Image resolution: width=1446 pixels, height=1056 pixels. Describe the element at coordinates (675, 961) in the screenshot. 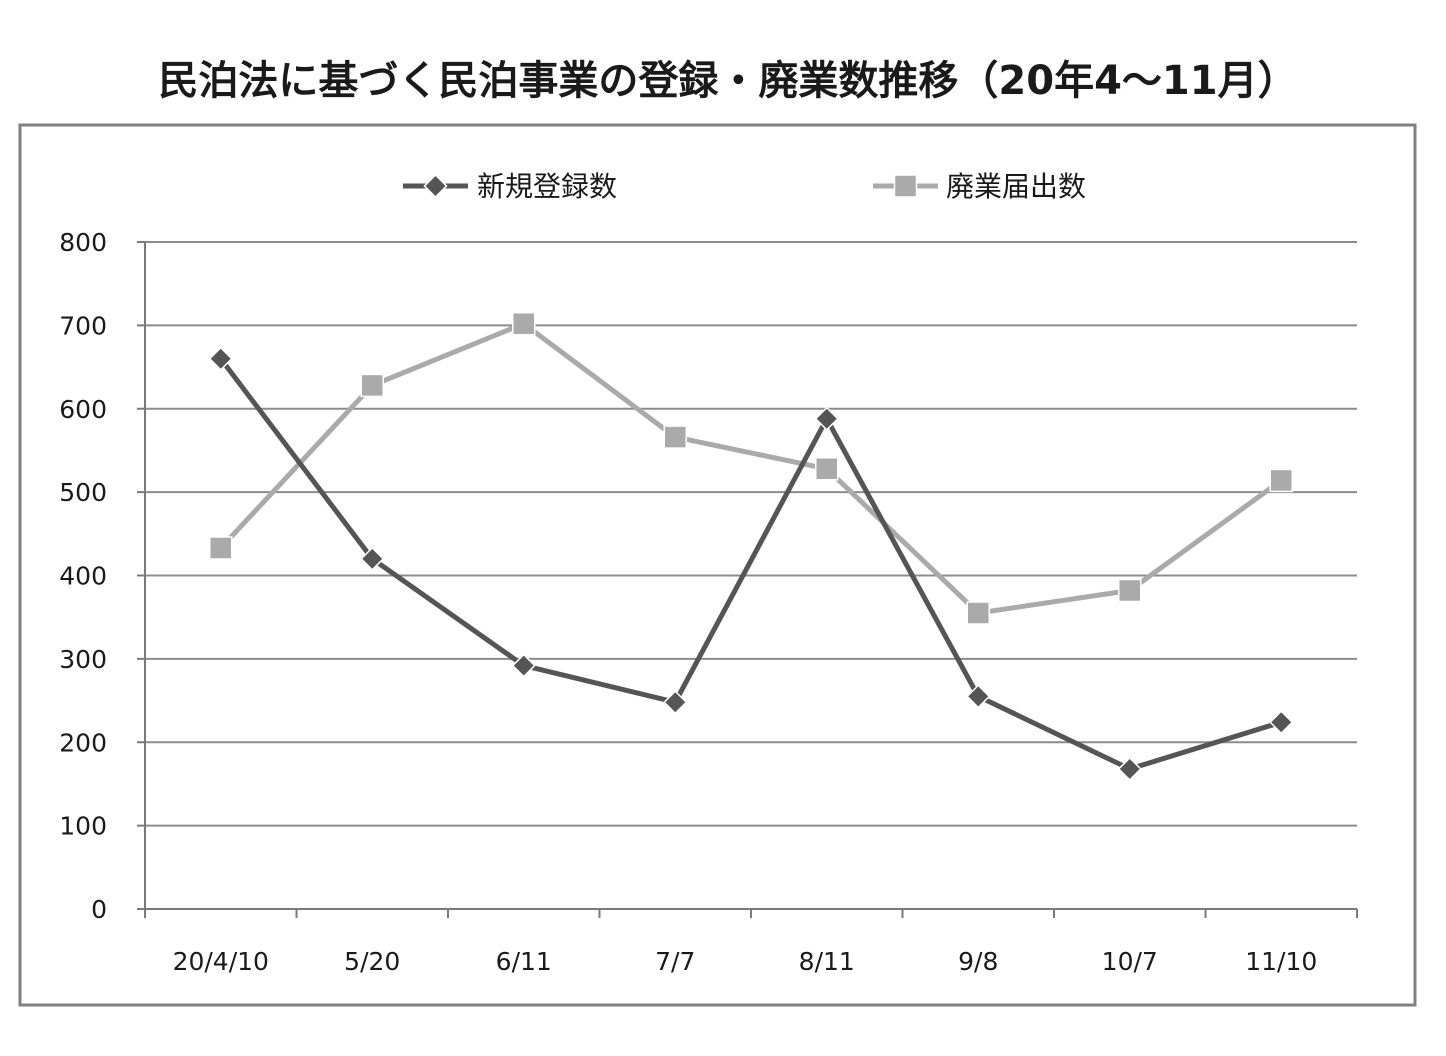

I see `x-tick-label: 7/7` at that location.